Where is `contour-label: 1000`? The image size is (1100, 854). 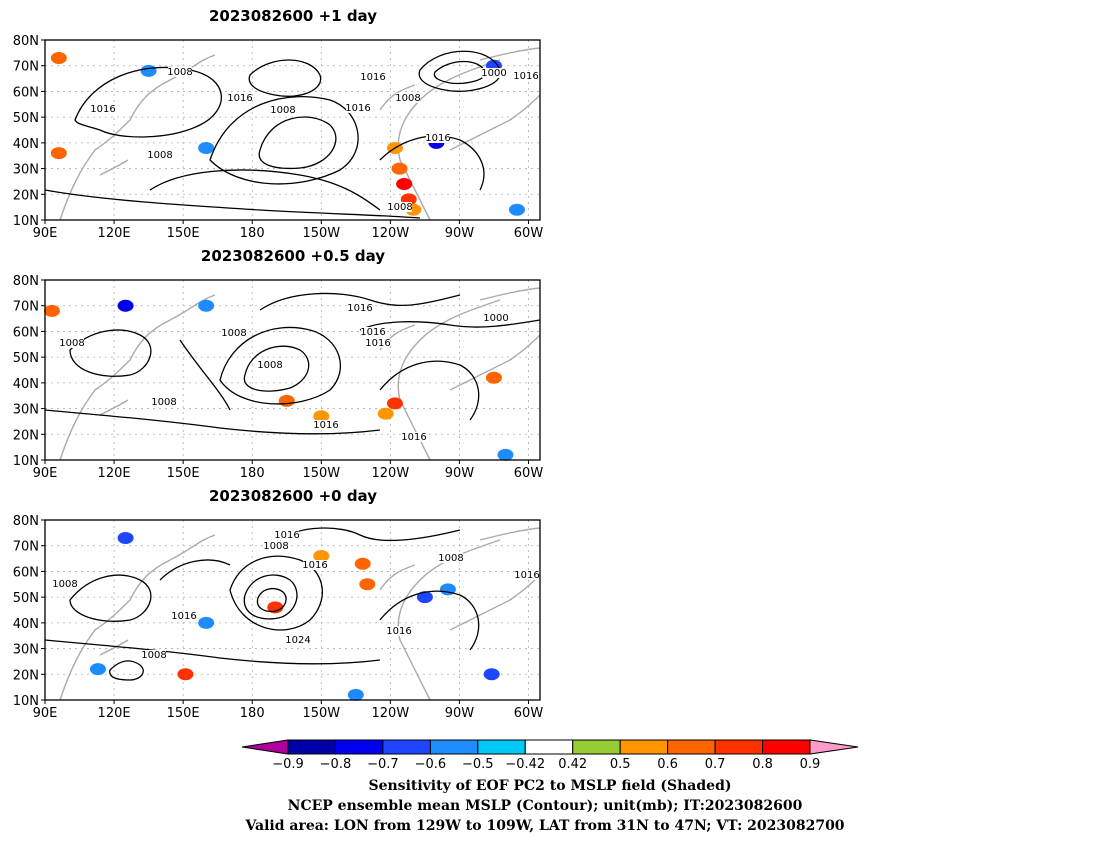
contour-label: 1000 is located at coordinates (495, 318).